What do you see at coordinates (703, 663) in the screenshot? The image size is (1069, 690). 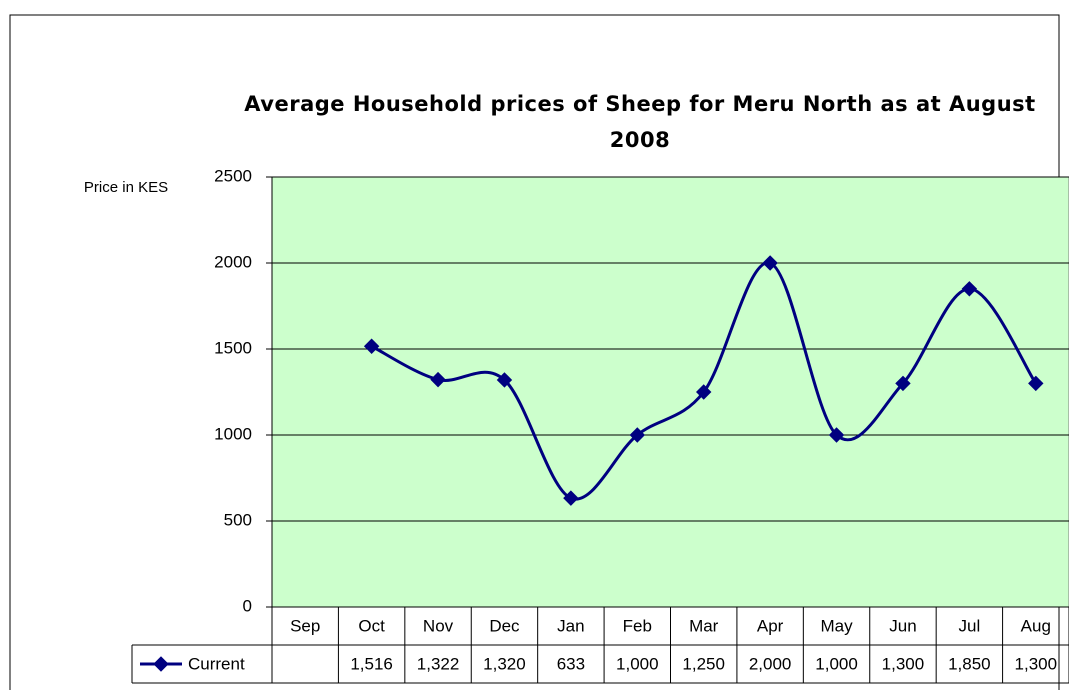 I see `table-value: 1,250` at bounding box center [703, 663].